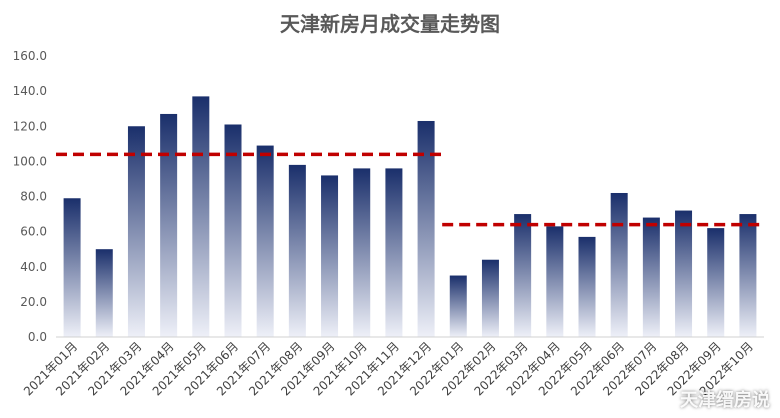 The width and height of the screenshot is (780, 418). I want to click on y-tick-label: 100.0, so click(30, 161).